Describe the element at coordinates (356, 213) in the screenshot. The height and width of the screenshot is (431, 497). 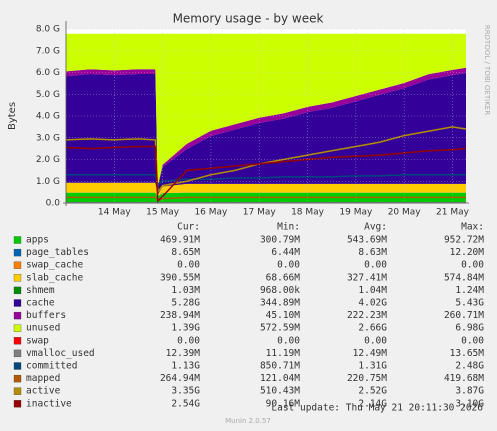
I see `x-tick-label: 19 May` at that location.